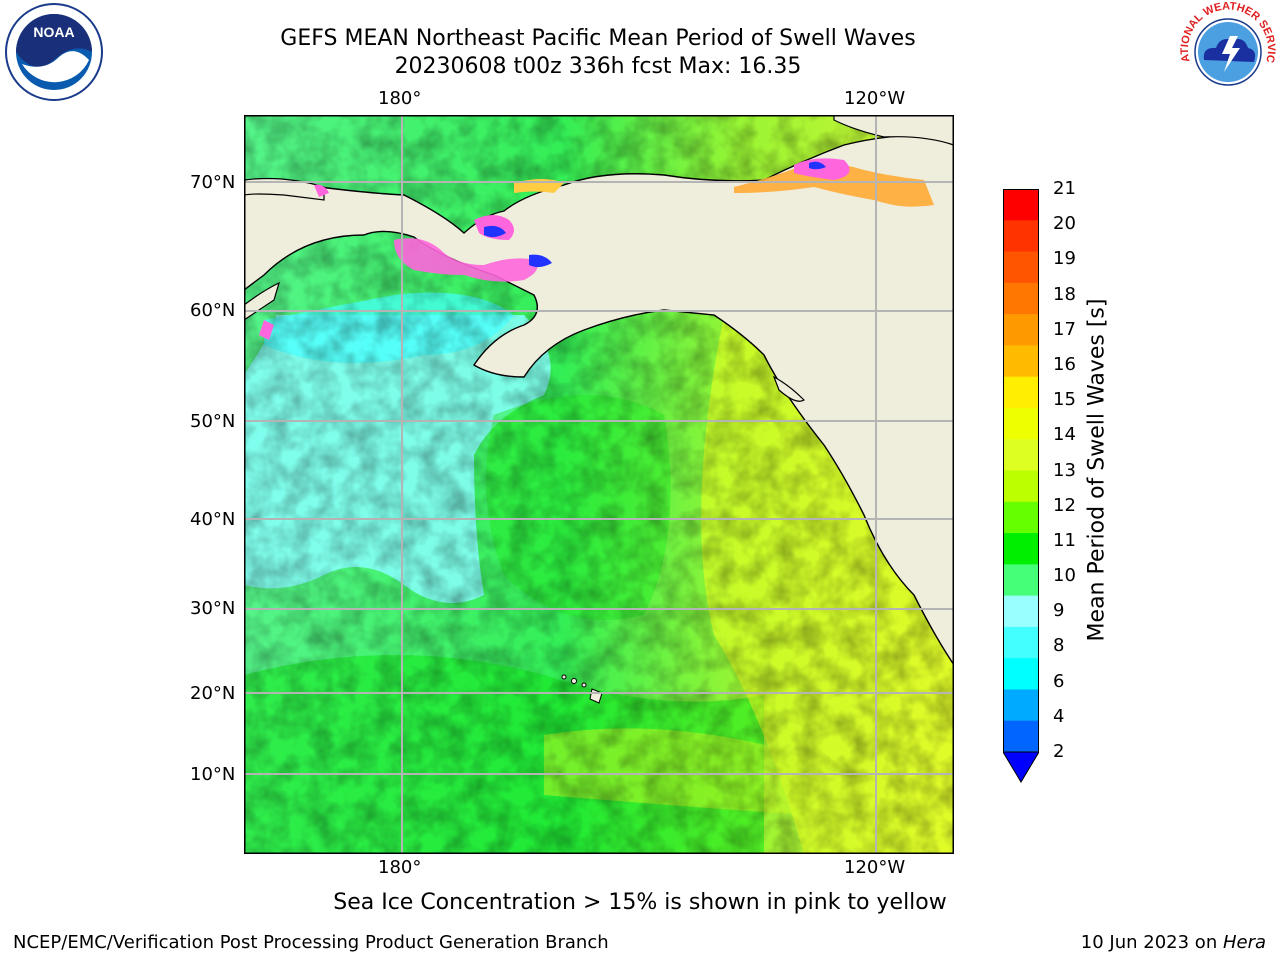  What do you see at coordinates (1064, 294) in the screenshot?
I see `colorbar-tick-label: 18` at bounding box center [1064, 294].